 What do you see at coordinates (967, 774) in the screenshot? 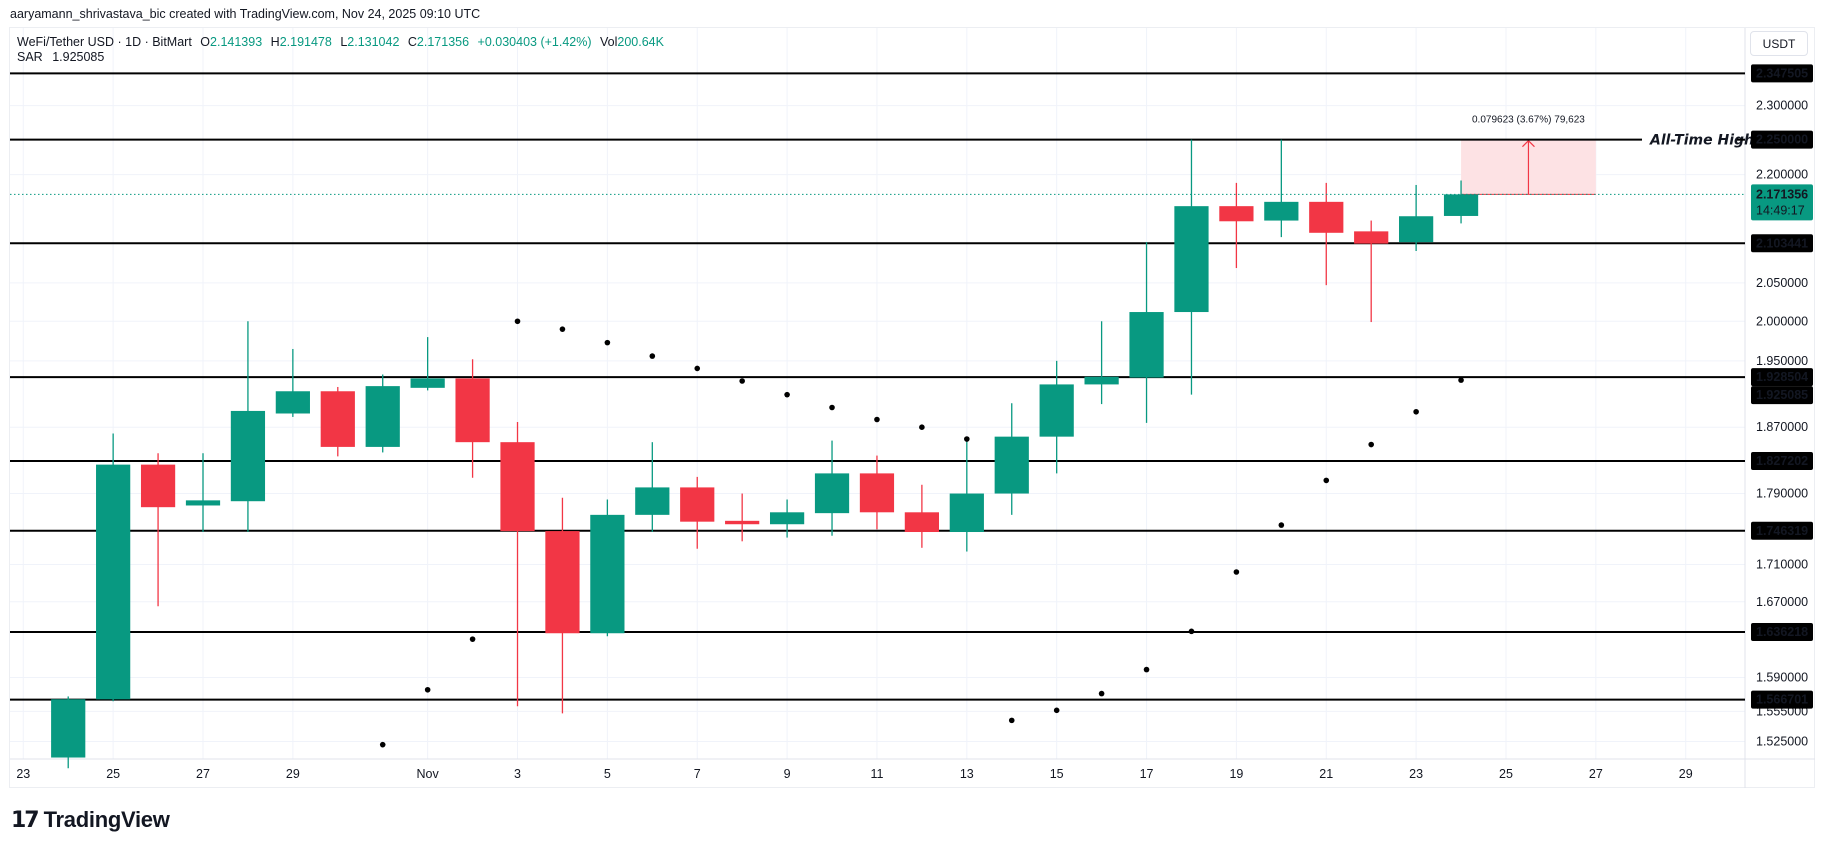
I see `date-tick-label: 13` at bounding box center [967, 774].